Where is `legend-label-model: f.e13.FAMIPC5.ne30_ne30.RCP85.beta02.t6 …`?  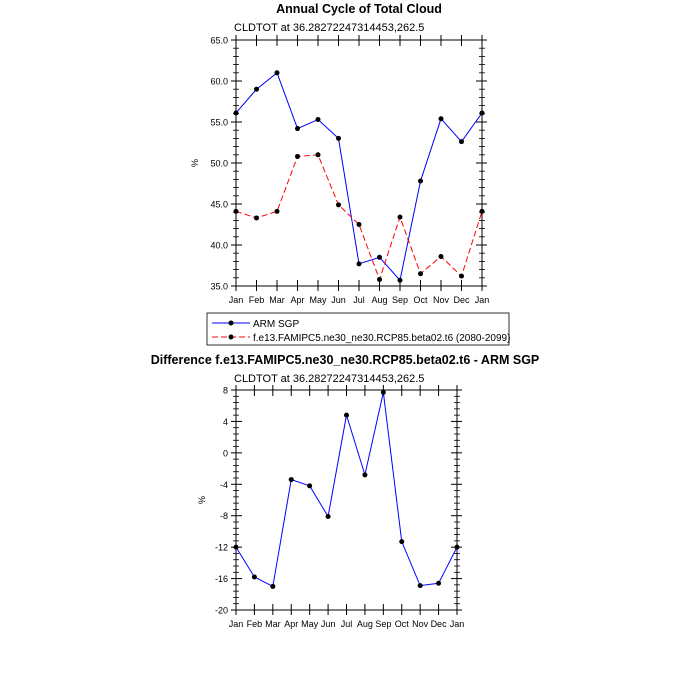
legend-label-model: f.e13.FAMIPC5.ne30_ne30.RCP85.beta02.t6 … is located at coordinates (381, 338).